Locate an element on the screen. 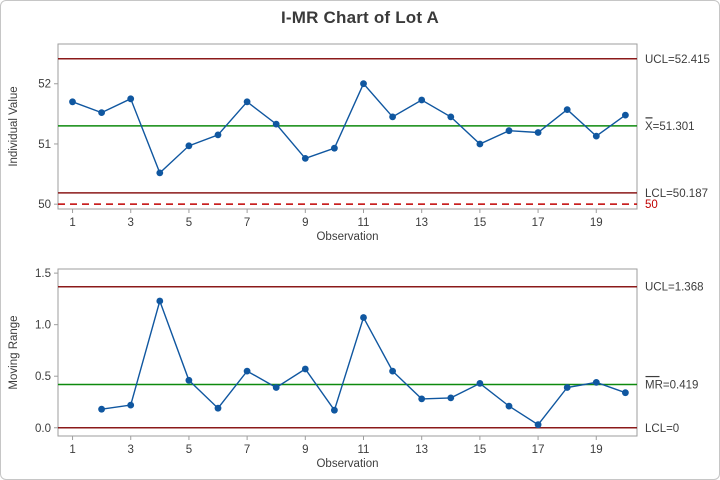 This screenshot has width=720, height=480. y-tick-label: 1.0 is located at coordinates (43, 326).